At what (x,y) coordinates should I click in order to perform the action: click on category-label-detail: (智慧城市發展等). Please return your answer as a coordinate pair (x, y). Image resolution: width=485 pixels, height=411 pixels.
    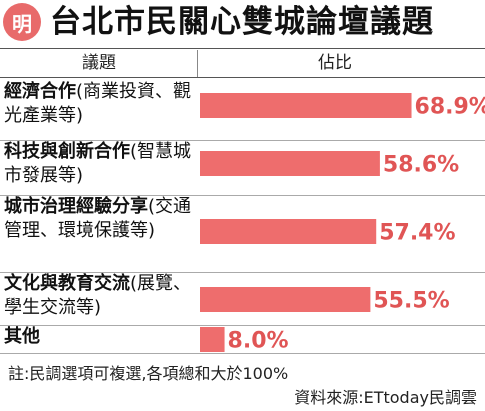
    Looking at the image, I should click on (98, 163).